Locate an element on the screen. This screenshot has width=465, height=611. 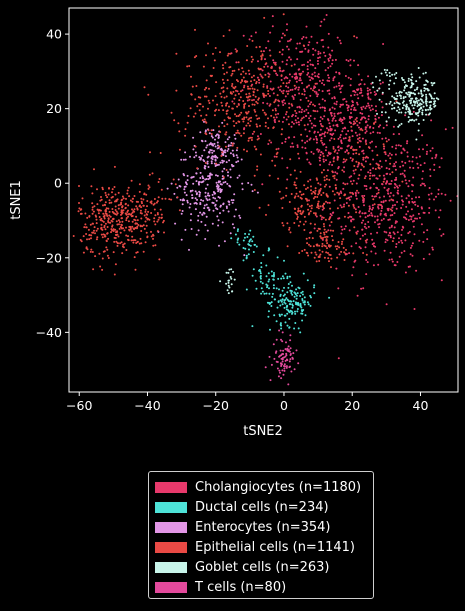
legend-entry: Goblet cells (n=263) is located at coordinates (264, 567).